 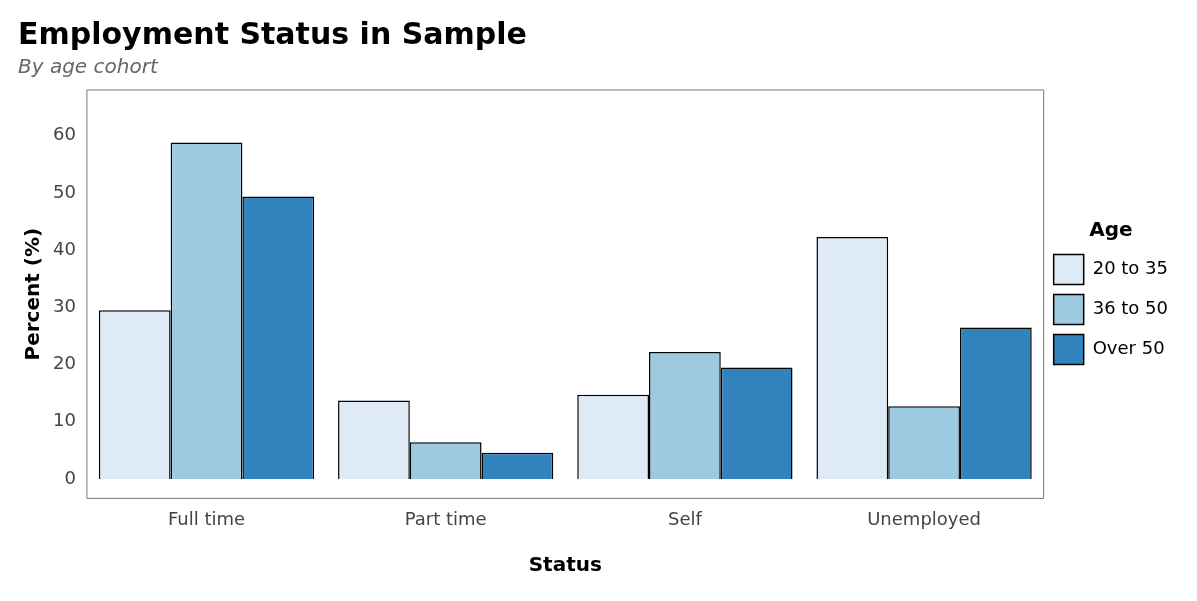 What do you see at coordinates (685, 518) in the screenshot?
I see `x-tick-label: Self` at bounding box center [685, 518].